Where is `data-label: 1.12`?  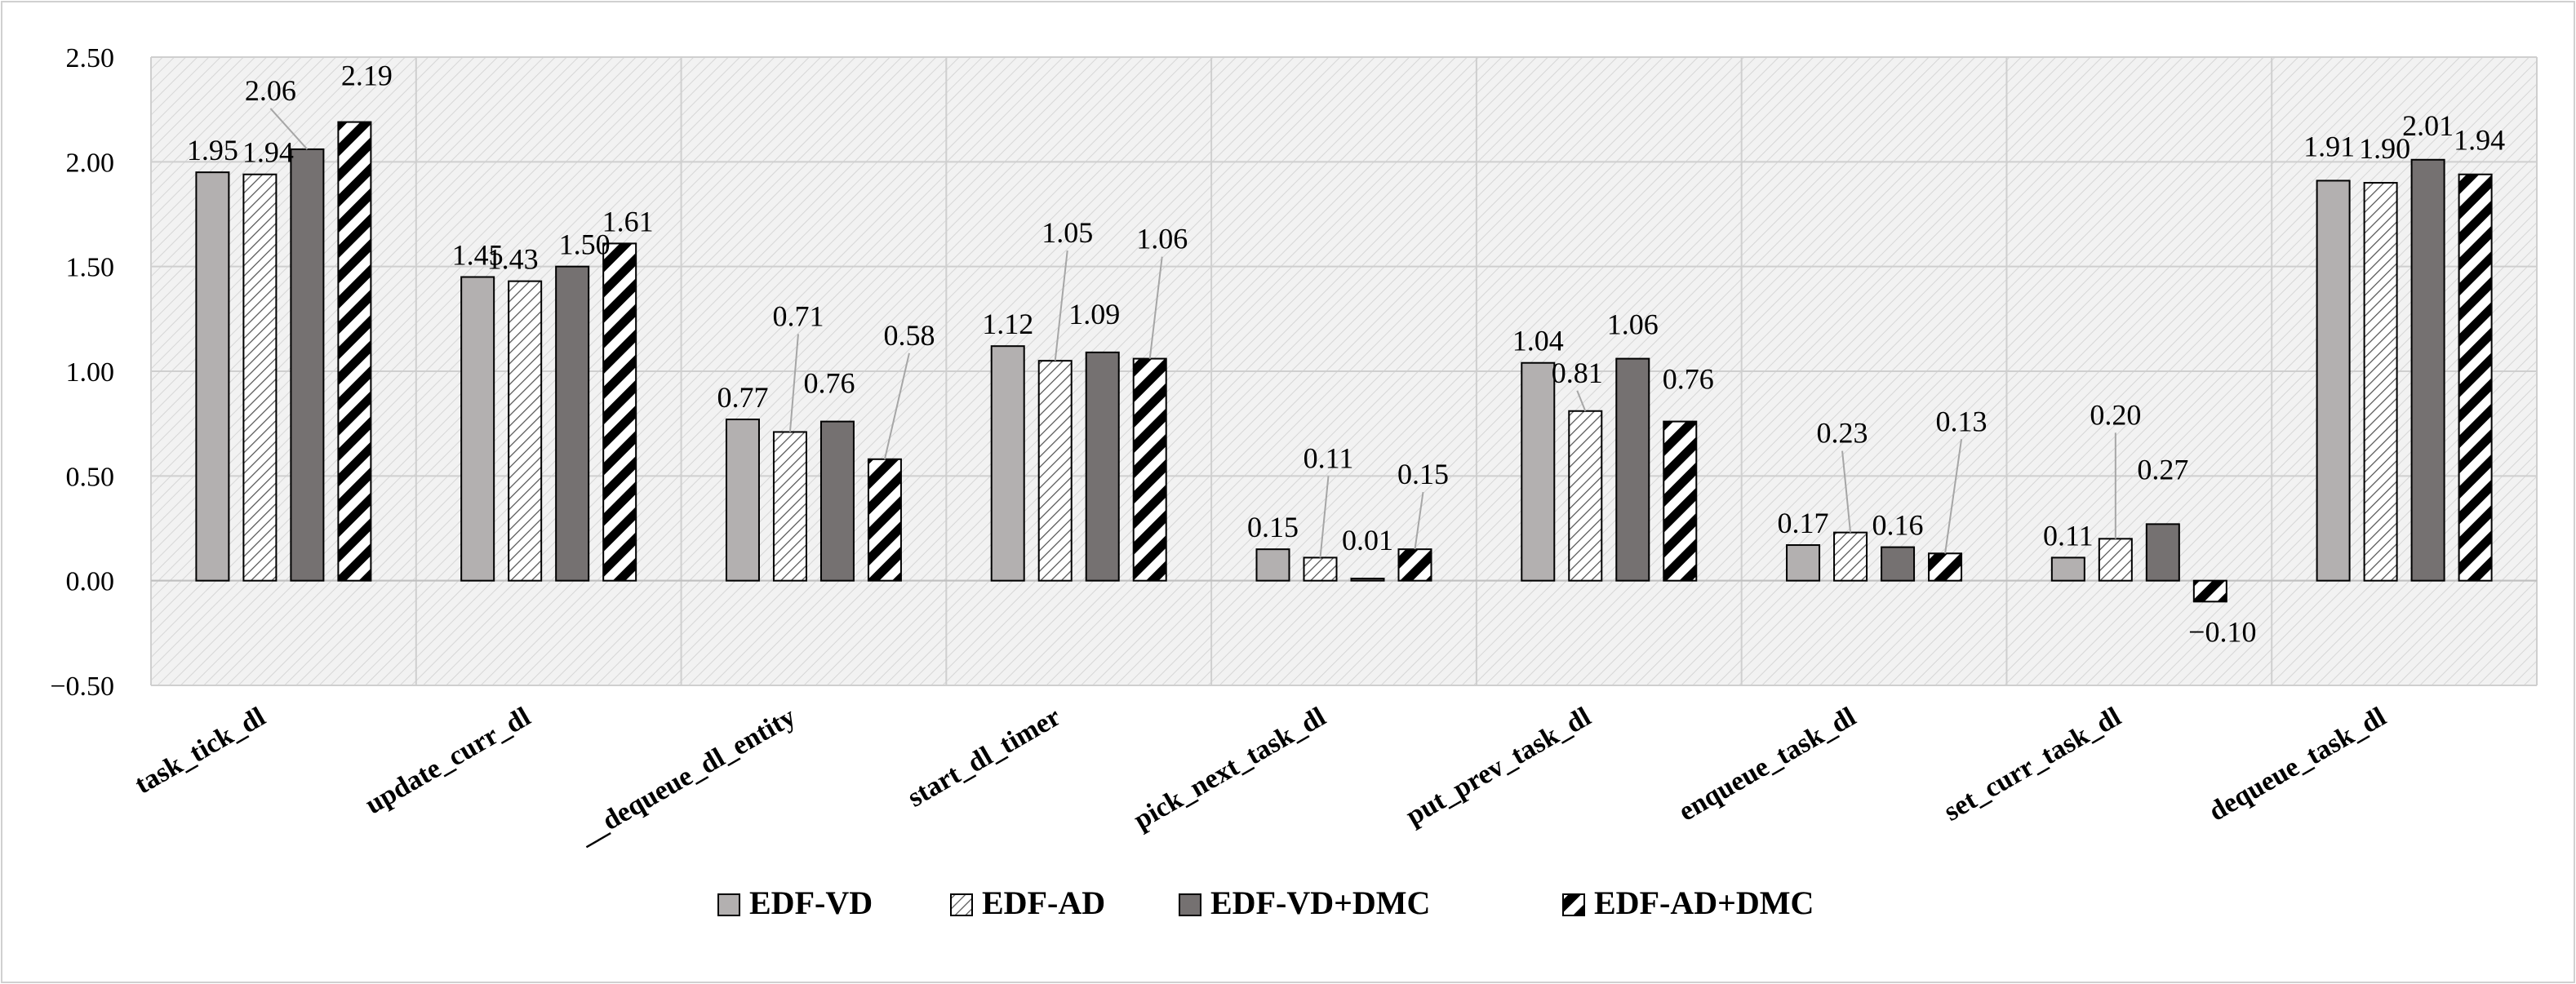
data-label: 1.12 is located at coordinates (1007, 324).